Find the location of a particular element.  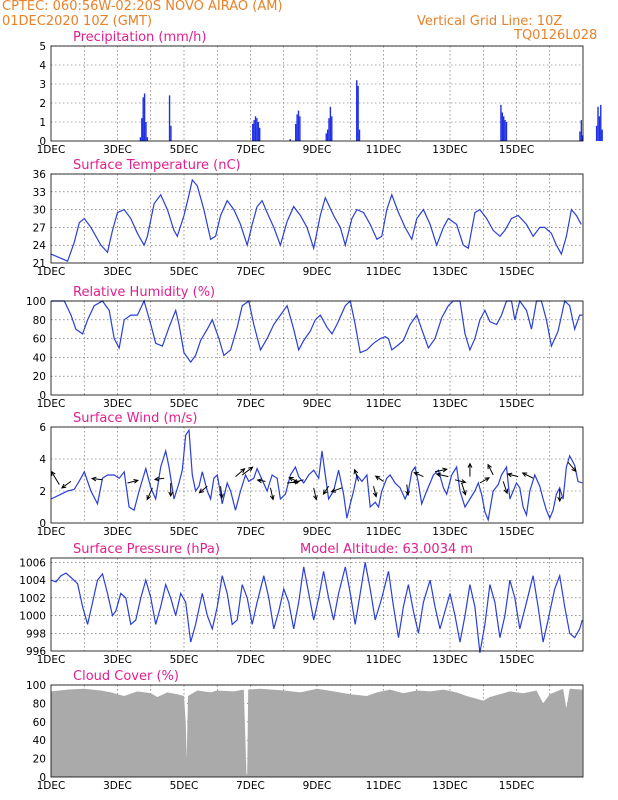

precipitation-xtick-label: 1DEC is located at coordinates (51, 150).